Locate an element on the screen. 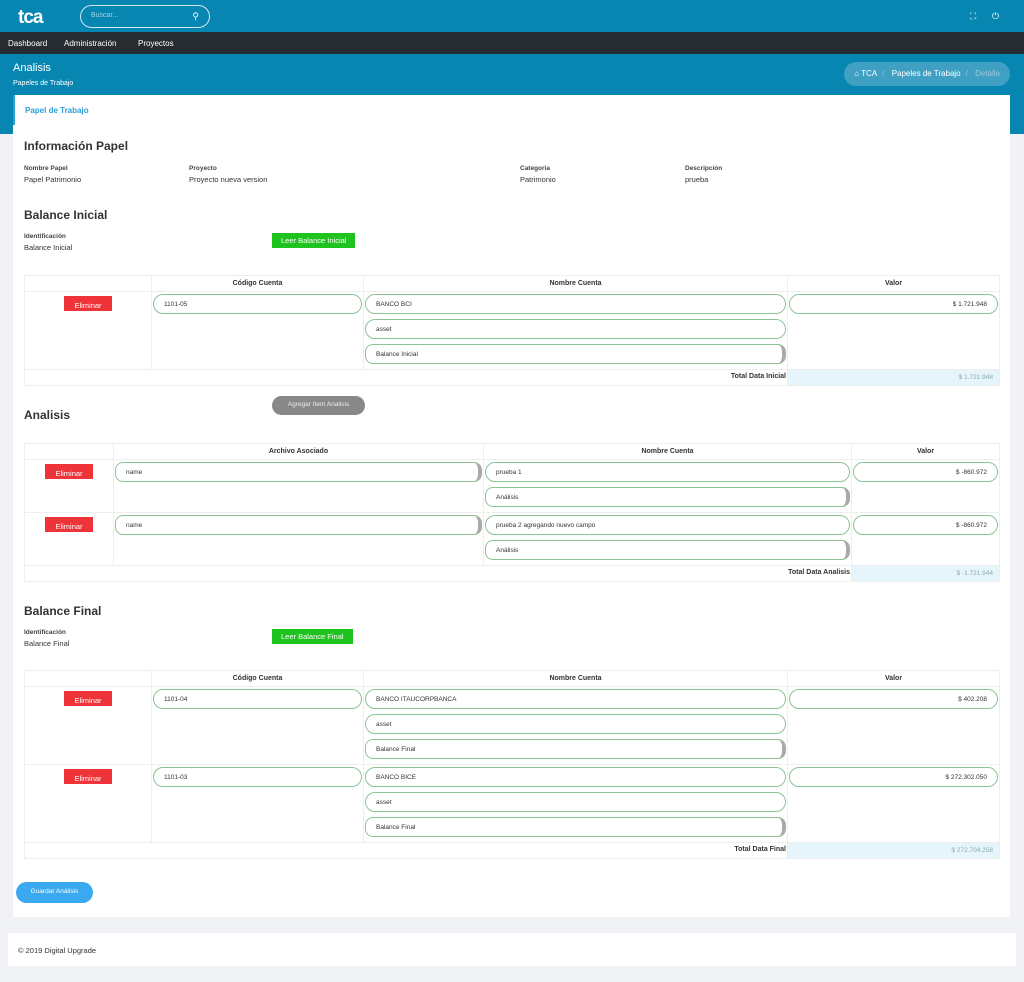 The height and width of the screenshot is (982, 1024). breadcrumb-papeles: Papeles de Trabajo is located at coordinates (926, 73).